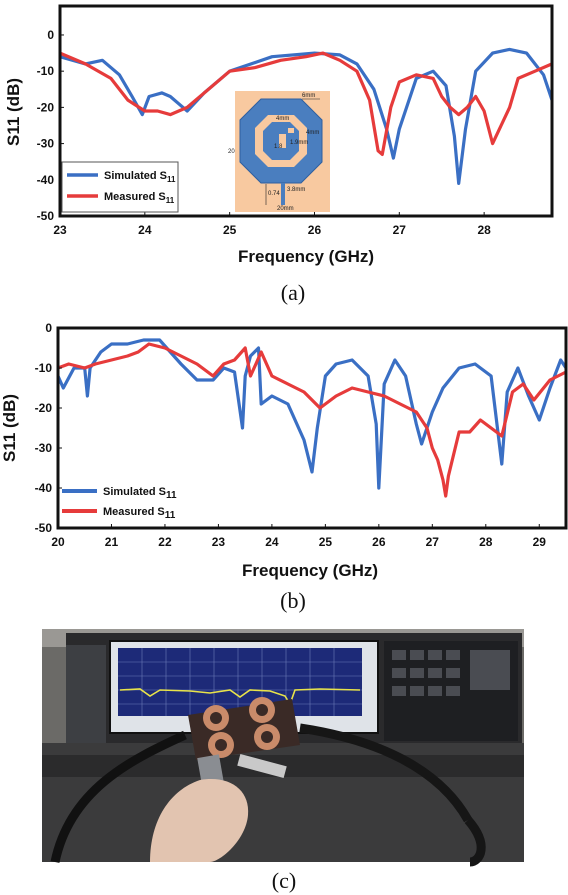 This screenshot has height=895, width=568. What do you see at coordinates (299, 143) in the screenshot?
I see `inset-label-4: 1.9mm` at bounding box center [299, 143].